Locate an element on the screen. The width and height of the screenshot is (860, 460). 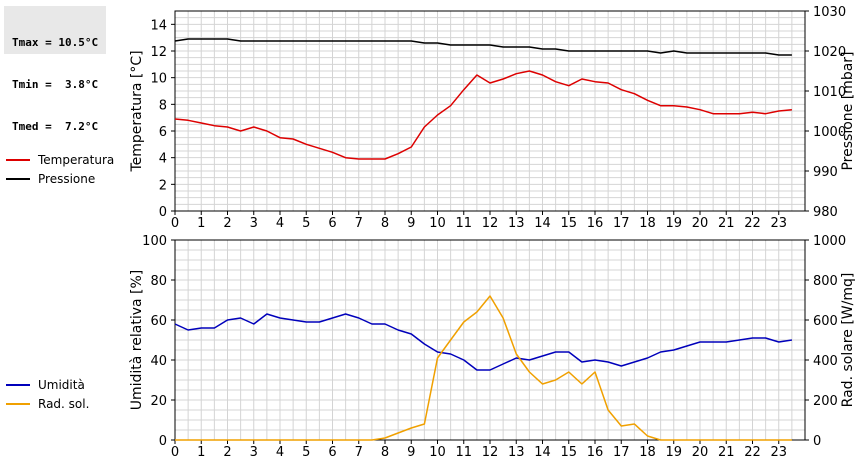
series-line-pressione is located at coordinates (483, 47).